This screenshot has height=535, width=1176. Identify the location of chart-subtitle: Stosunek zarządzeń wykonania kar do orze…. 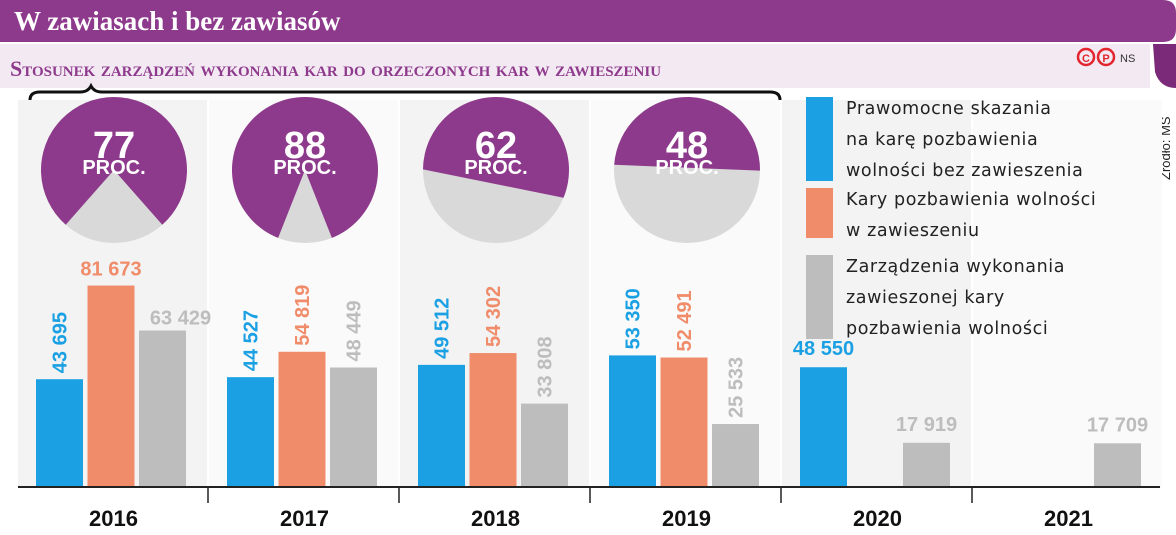
(335, 68).